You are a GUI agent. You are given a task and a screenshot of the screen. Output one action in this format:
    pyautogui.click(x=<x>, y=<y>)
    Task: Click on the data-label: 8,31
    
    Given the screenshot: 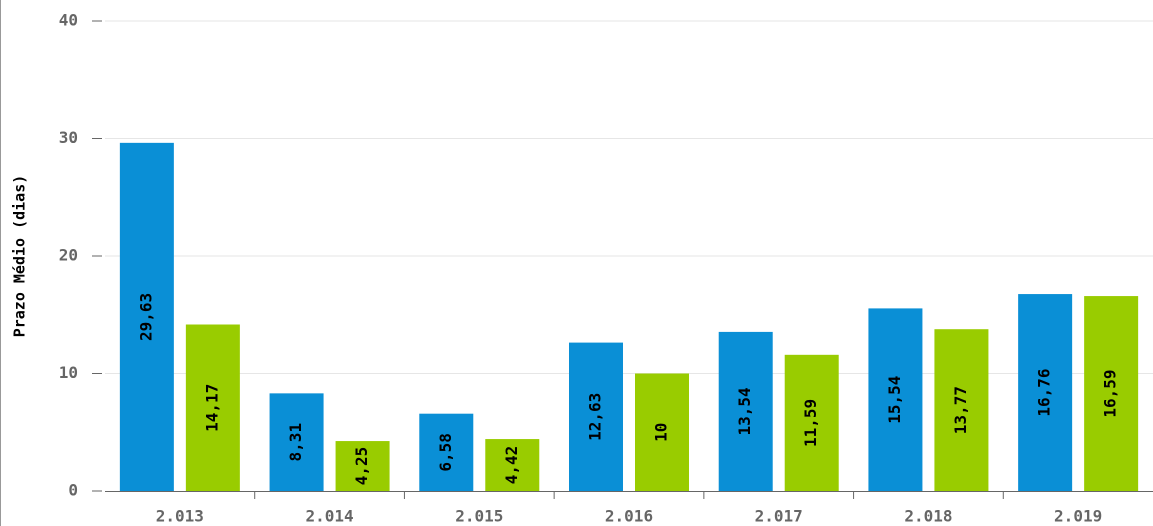 What is the action you would take?
    pyautogui.click(x=295, y=442)
    